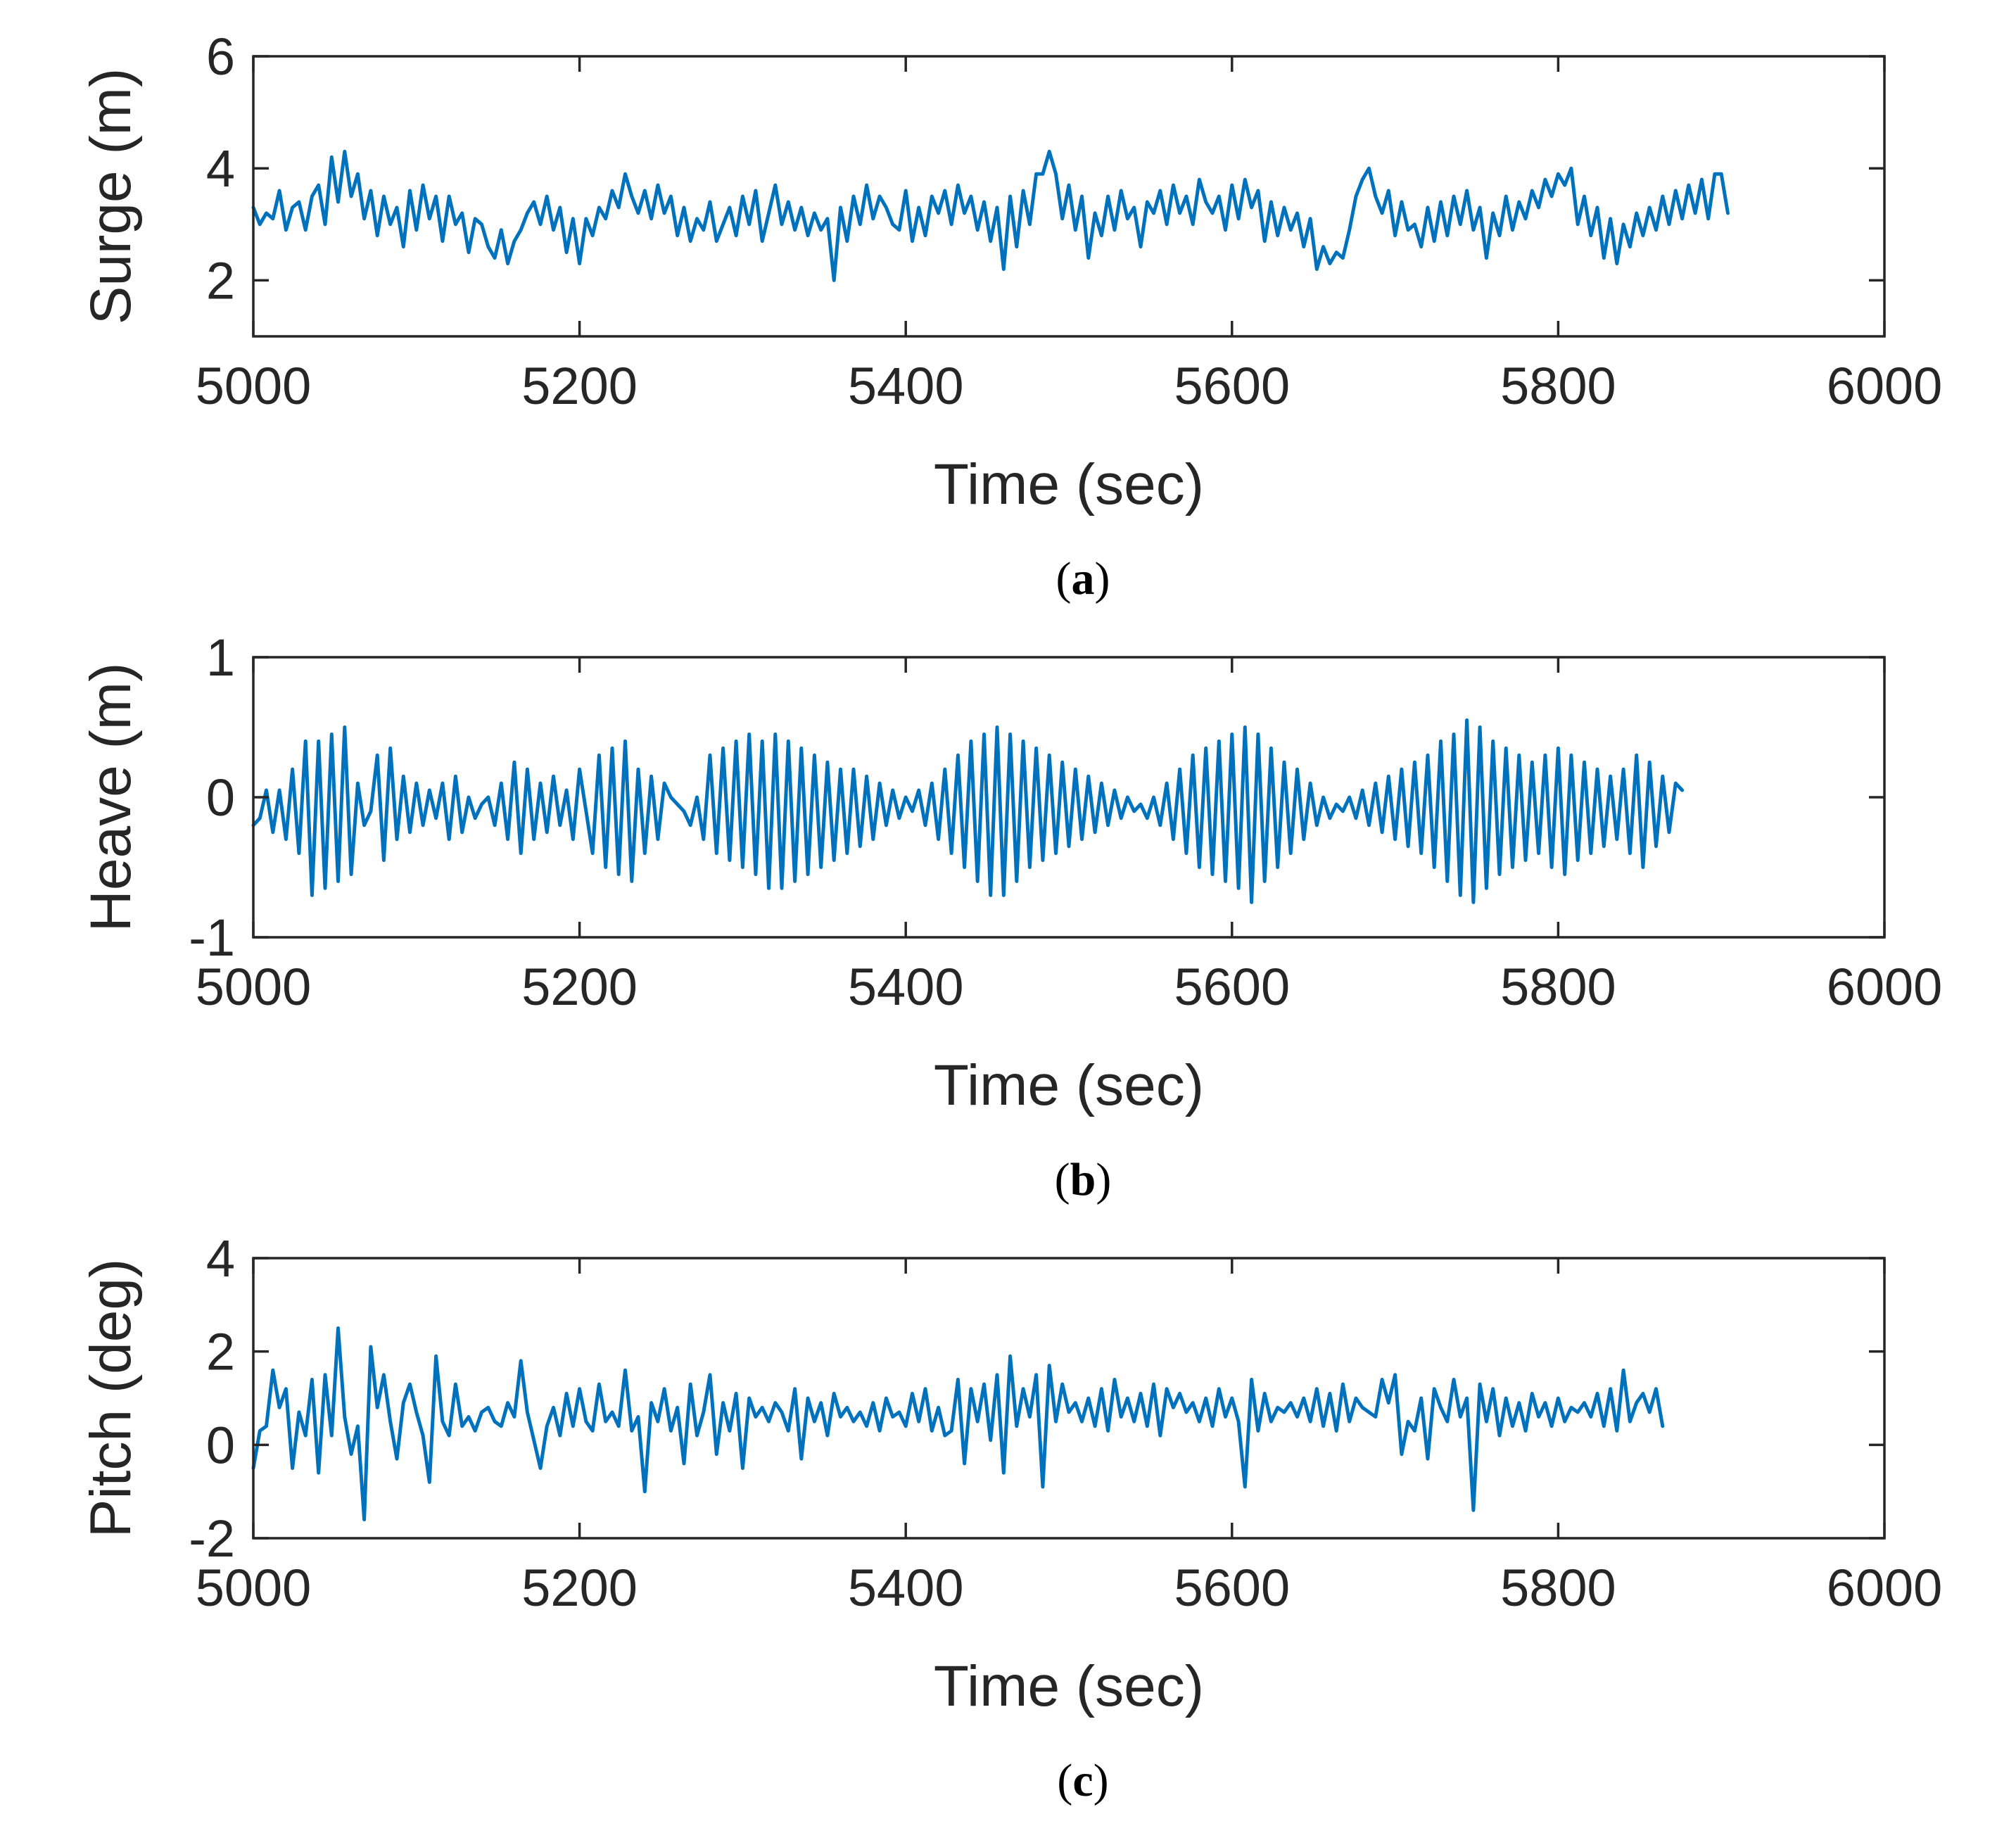 The height and width of the screenshot is (1826, 2016). What do you see at coordinates (220, 56) in the screenshot?
I see `y-tick-label: 6` at bounding box center [220, 56].